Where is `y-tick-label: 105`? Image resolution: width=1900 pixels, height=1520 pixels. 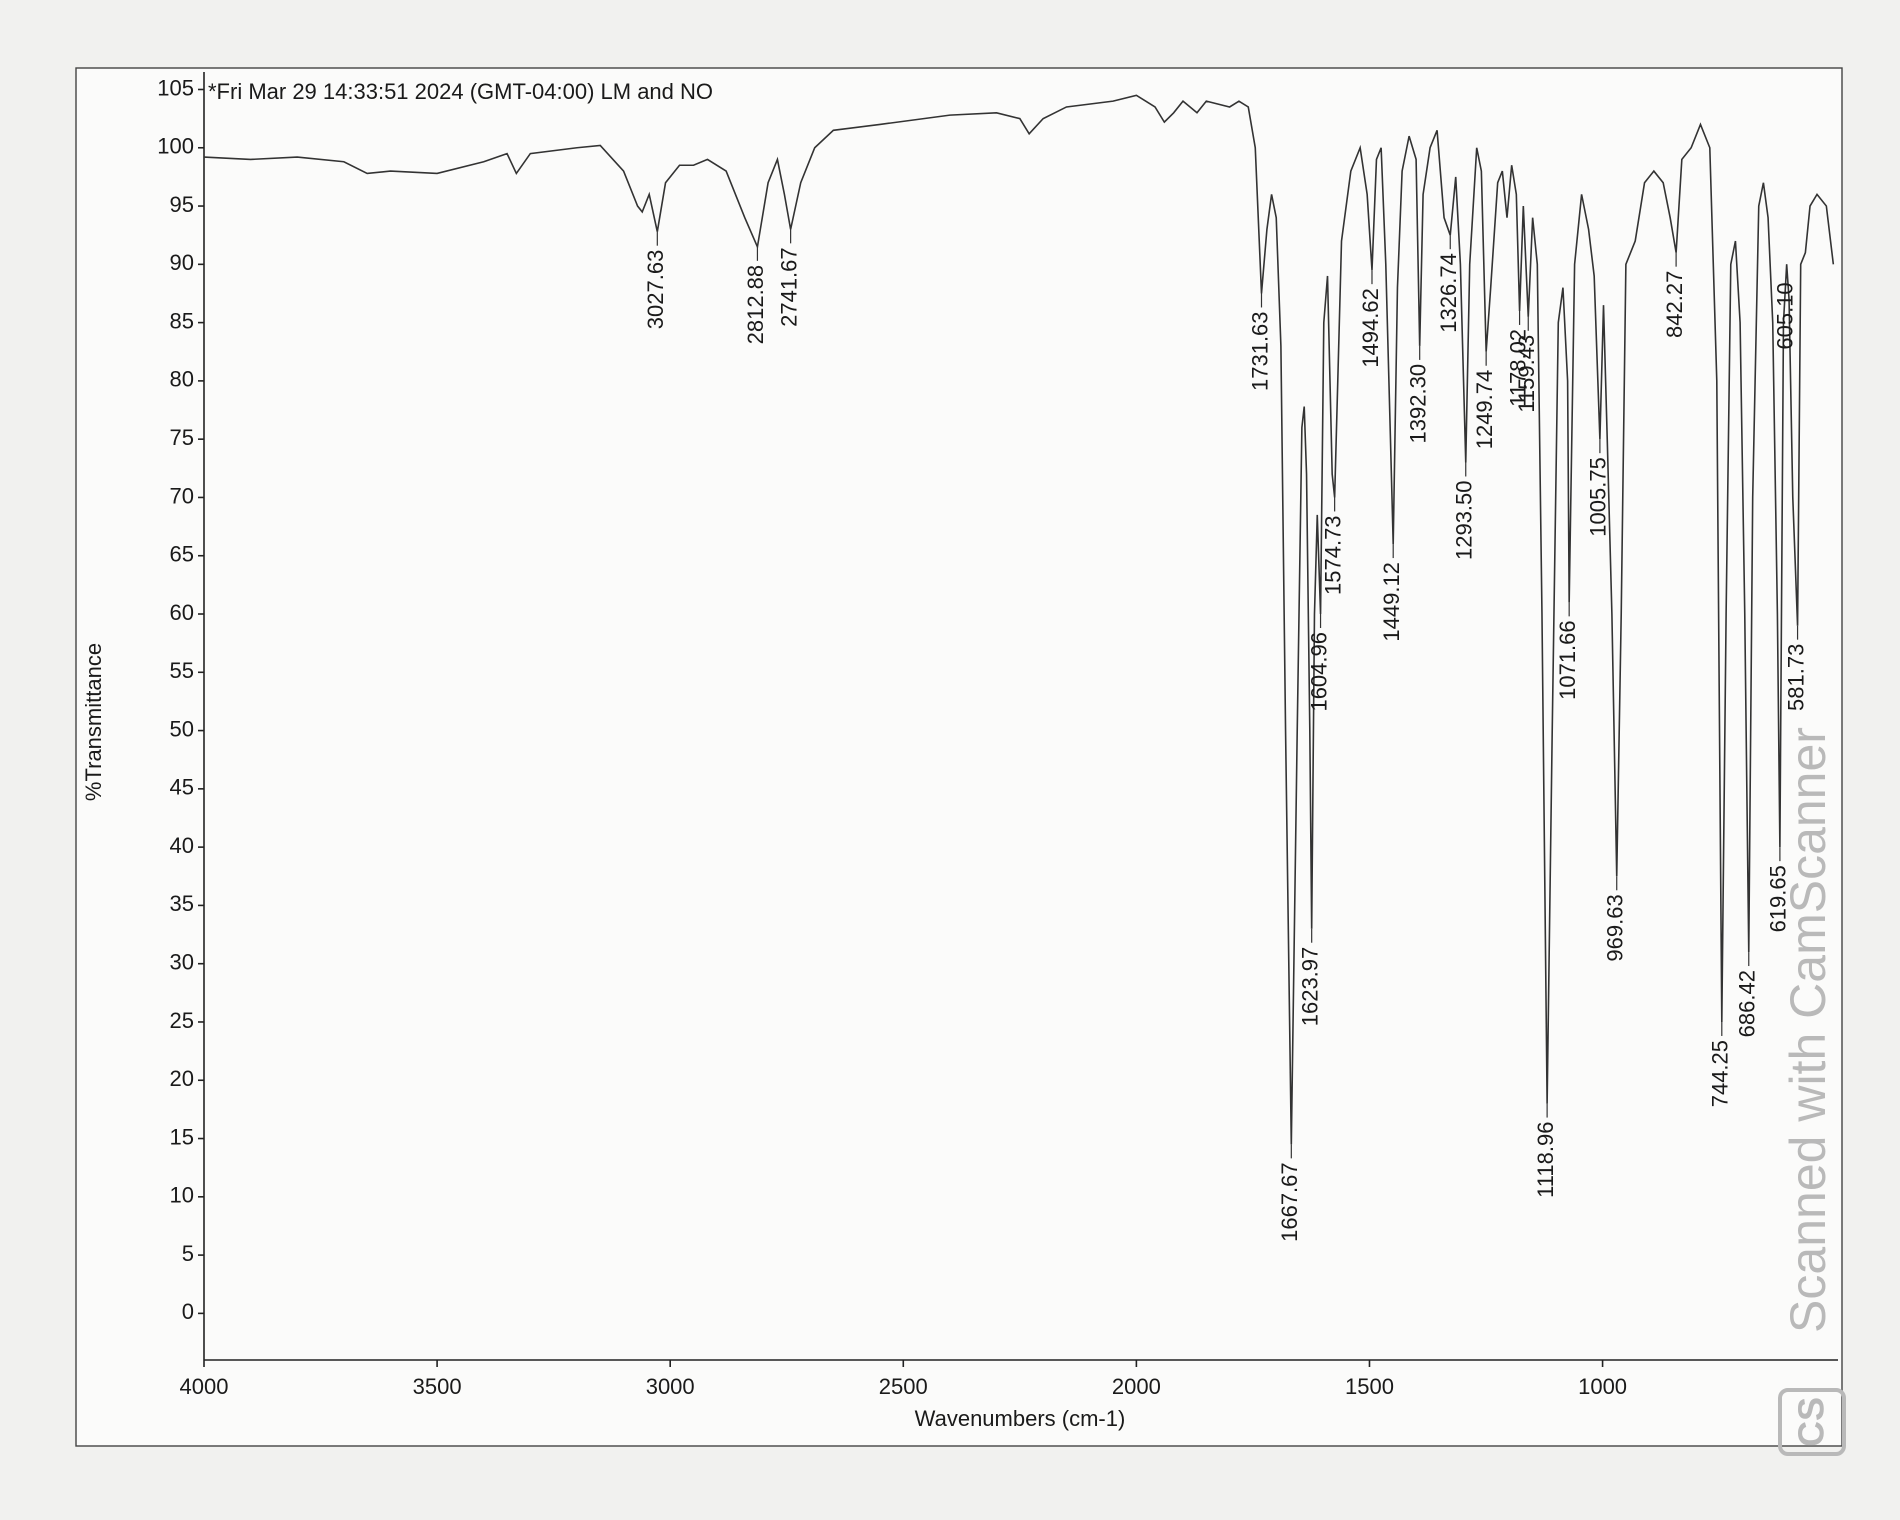 y-tick-label: 105 is located at coordinates (175, 87).